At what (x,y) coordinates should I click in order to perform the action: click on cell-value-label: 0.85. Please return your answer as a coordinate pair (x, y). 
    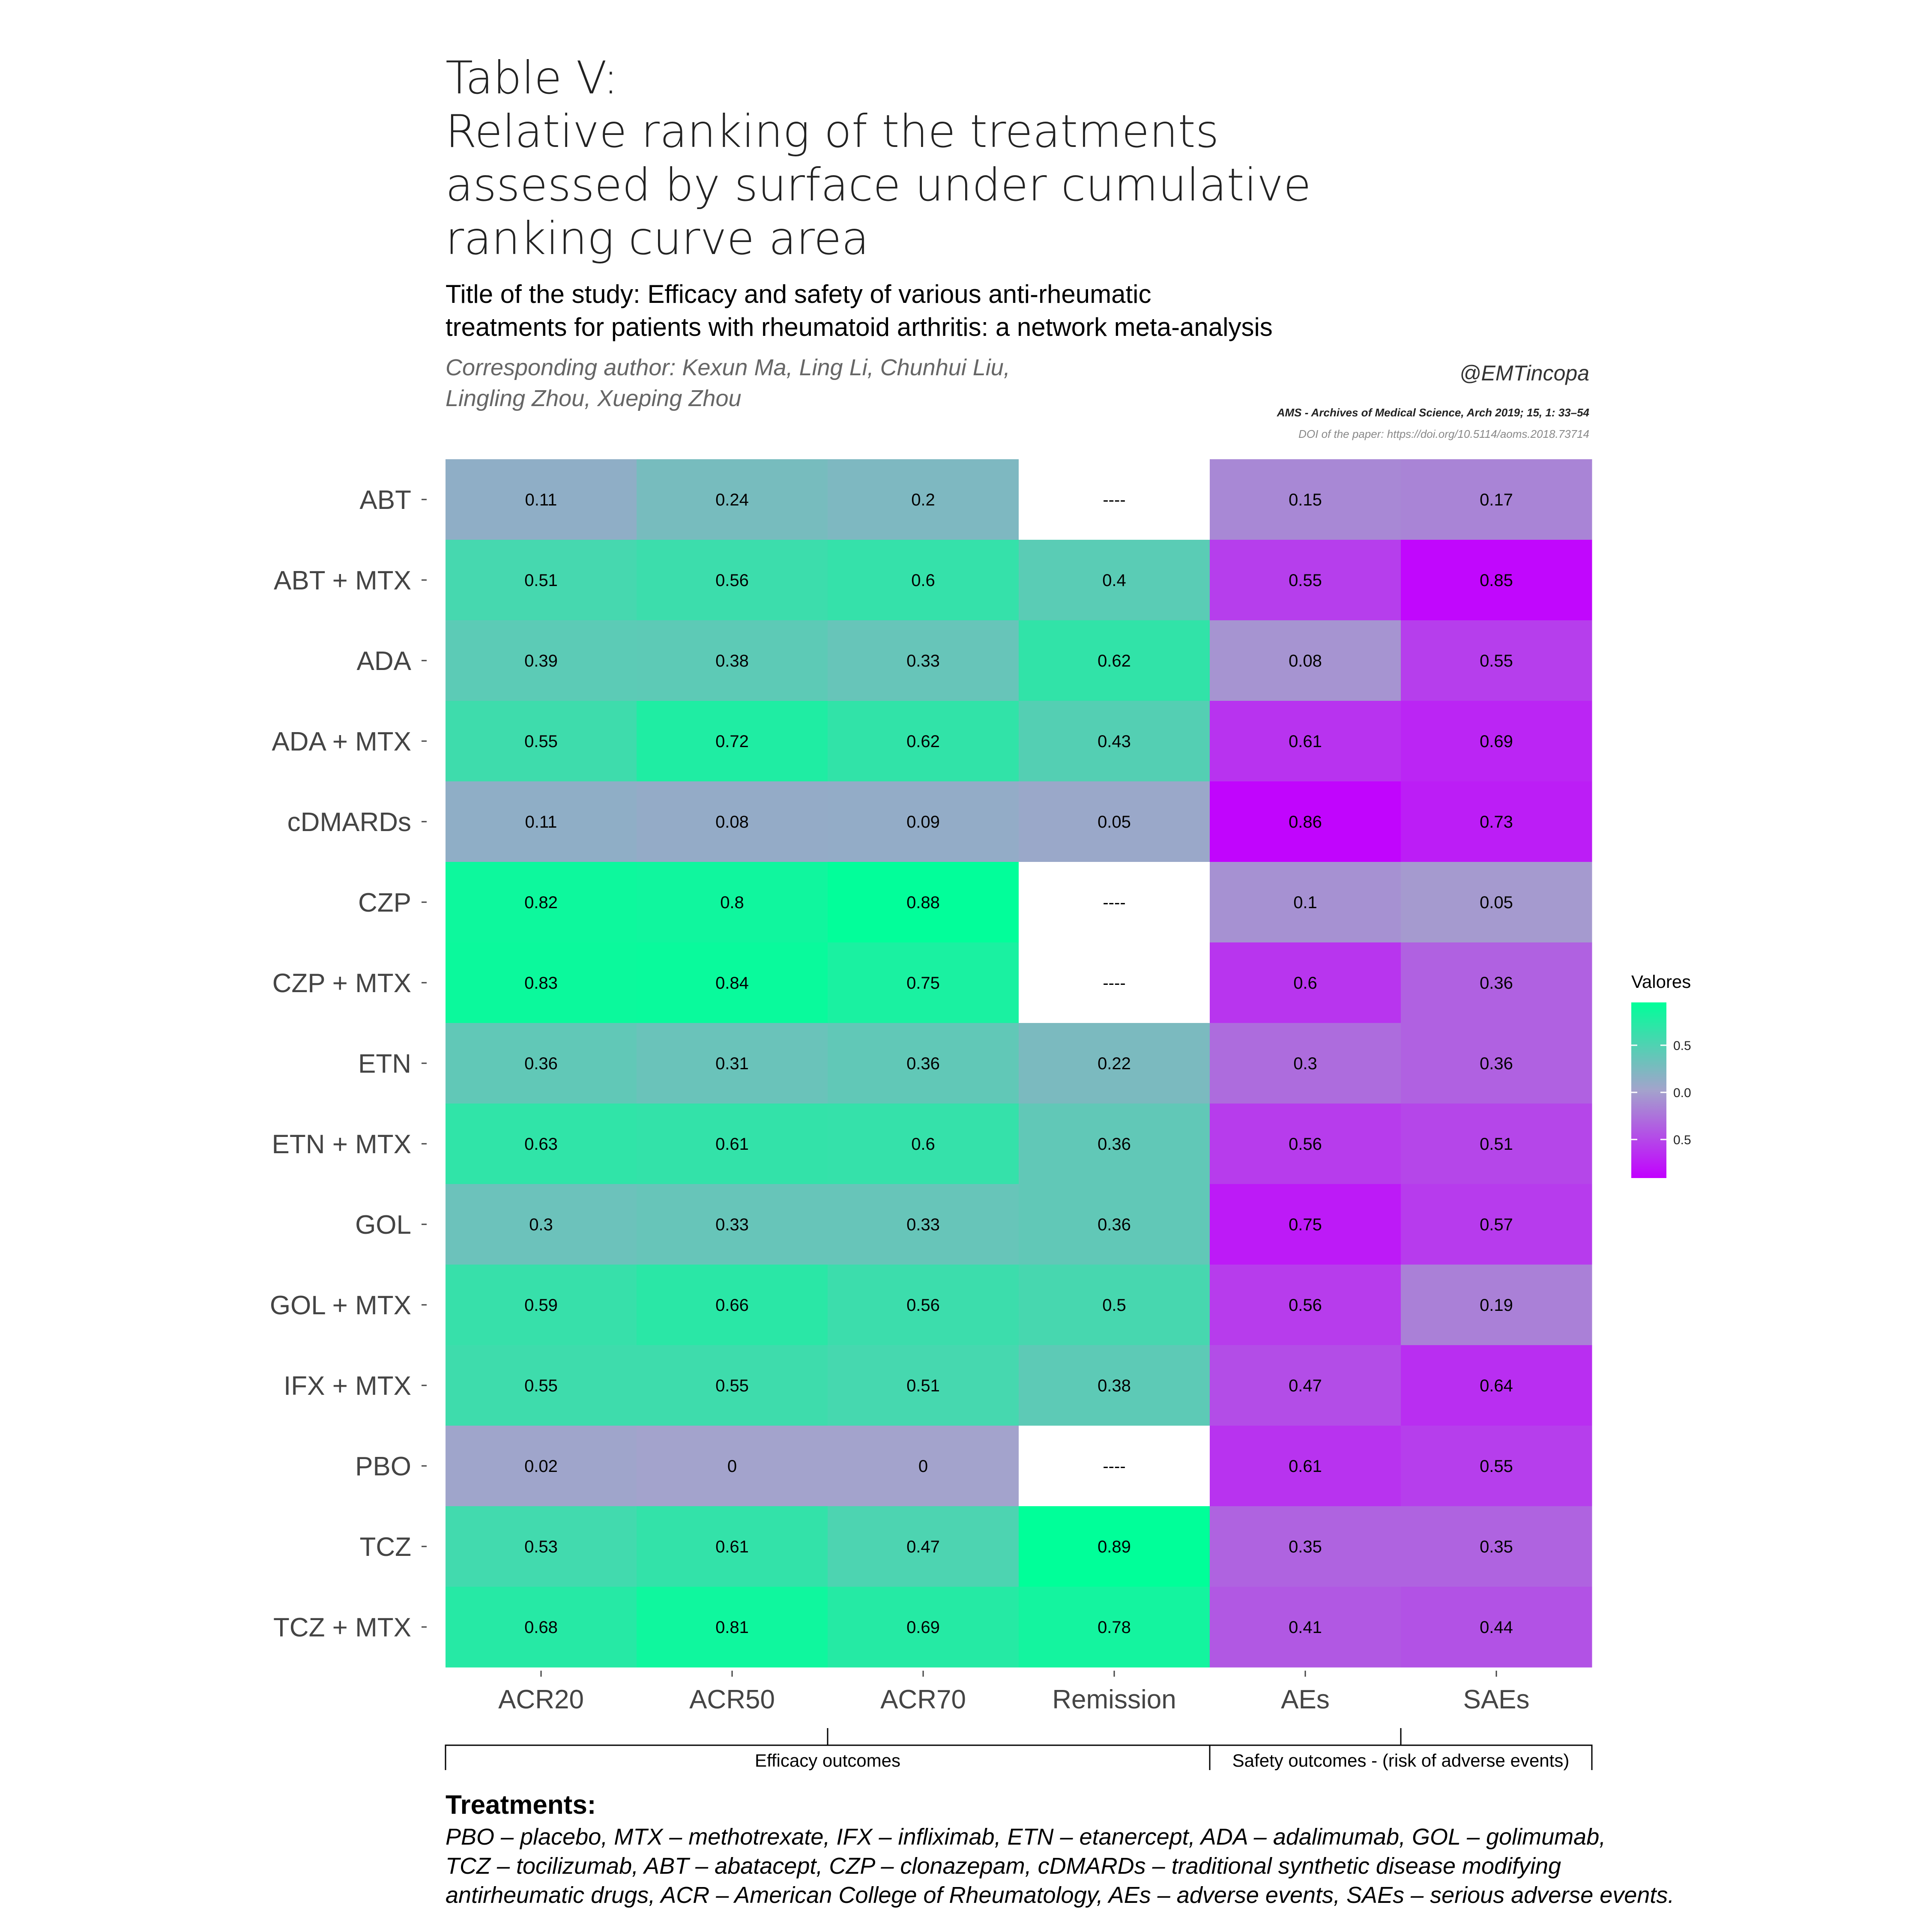
    Looking at the image, I should click on (1496, 580).